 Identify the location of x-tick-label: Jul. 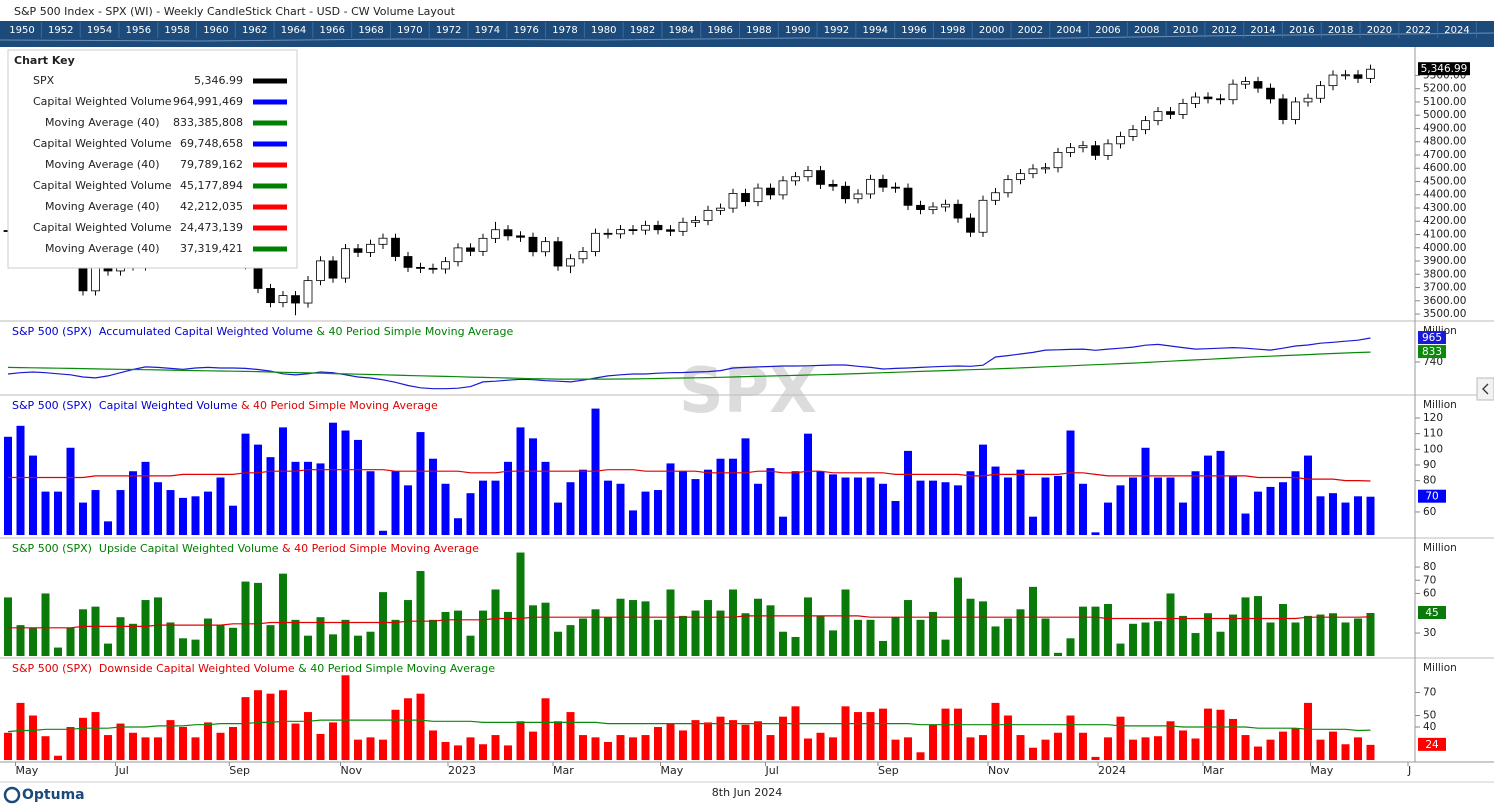
(122, 770).